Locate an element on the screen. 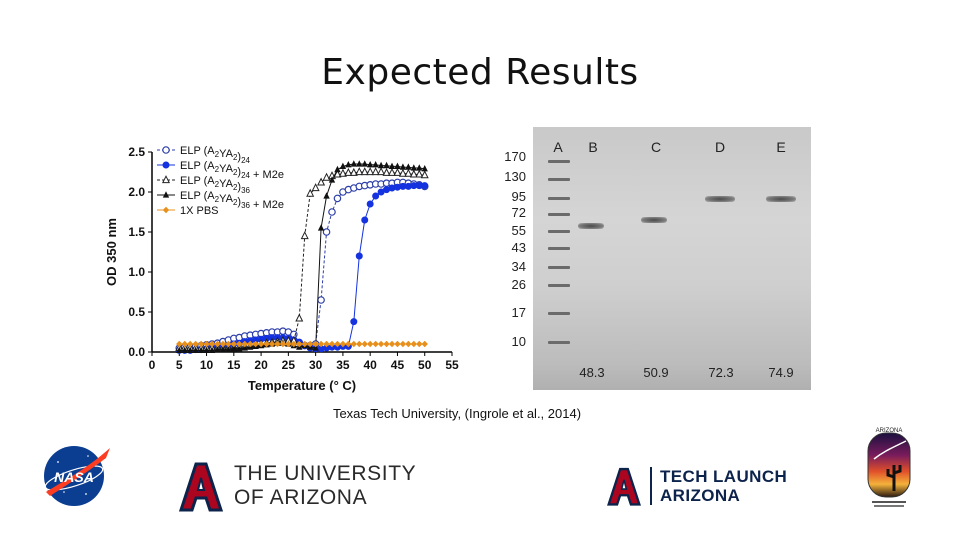 This screenshot has height=540, width=960. nasa-logo: NASA is located at coordinates (77, 476).